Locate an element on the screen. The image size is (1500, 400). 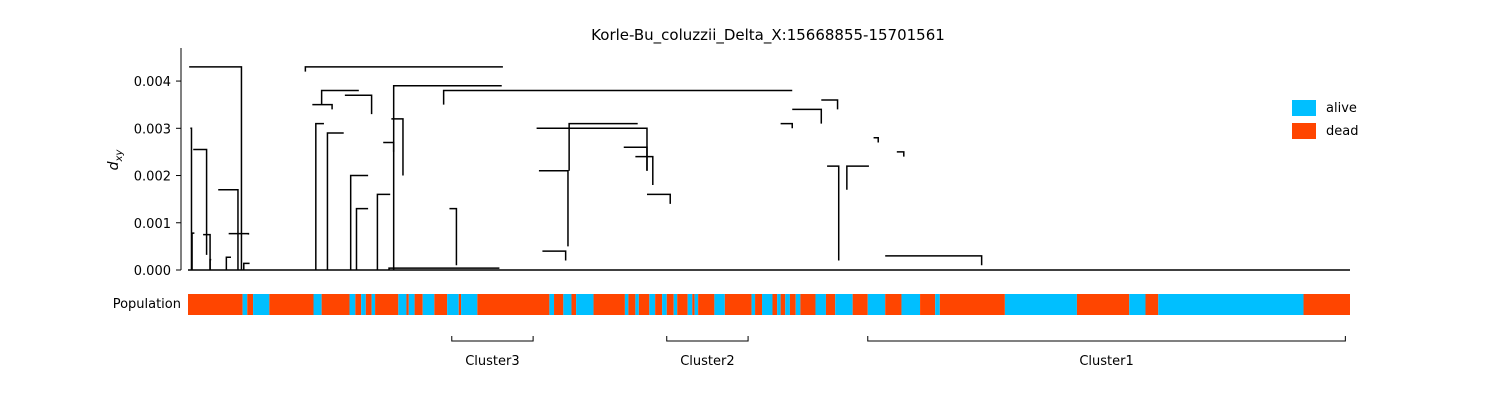
cluster-label: Cluster2 is located at coordinates (707, 361).